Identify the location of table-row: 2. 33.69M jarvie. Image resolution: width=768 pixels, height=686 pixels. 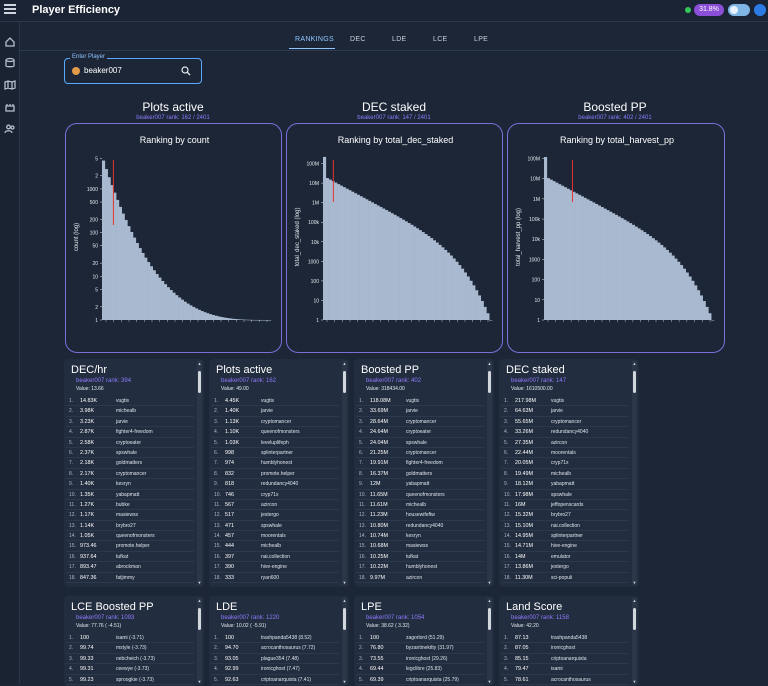
(420, 411).